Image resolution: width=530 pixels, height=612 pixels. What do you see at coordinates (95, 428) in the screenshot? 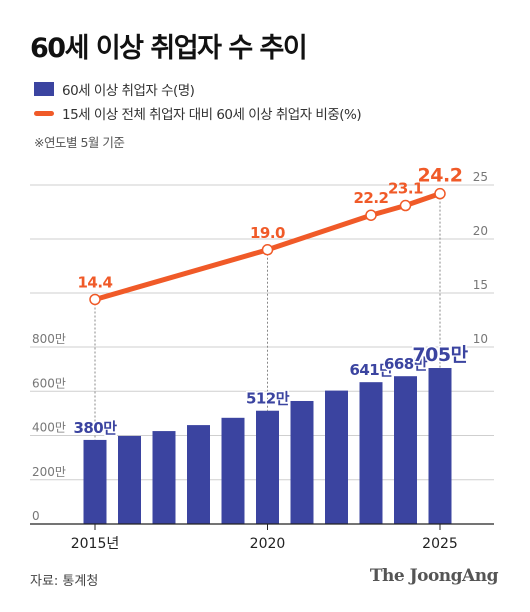
I see `bar-data-label: 380만` at bounding box center [95, 428].